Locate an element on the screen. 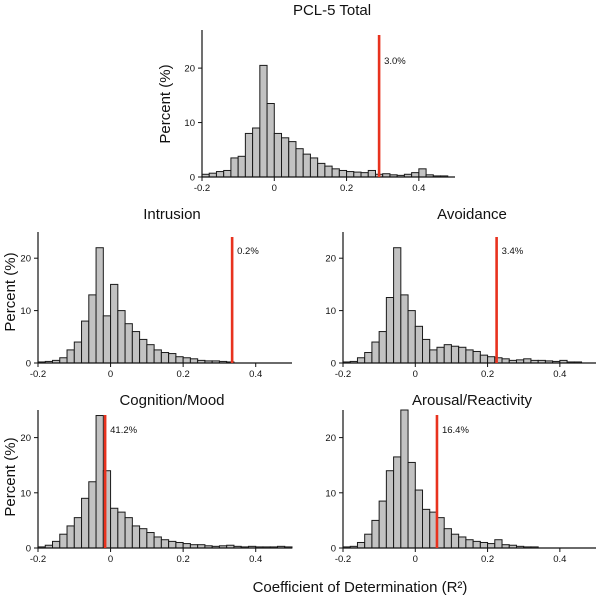 This screenshot has width=600, height=600. reference-percent-label: 3.4% is located at coordinates (513, 251).